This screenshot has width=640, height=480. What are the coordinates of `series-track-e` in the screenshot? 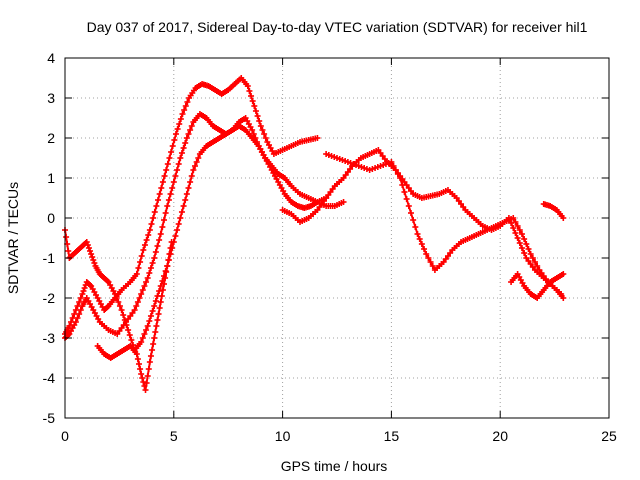 It's located at (422, 222).